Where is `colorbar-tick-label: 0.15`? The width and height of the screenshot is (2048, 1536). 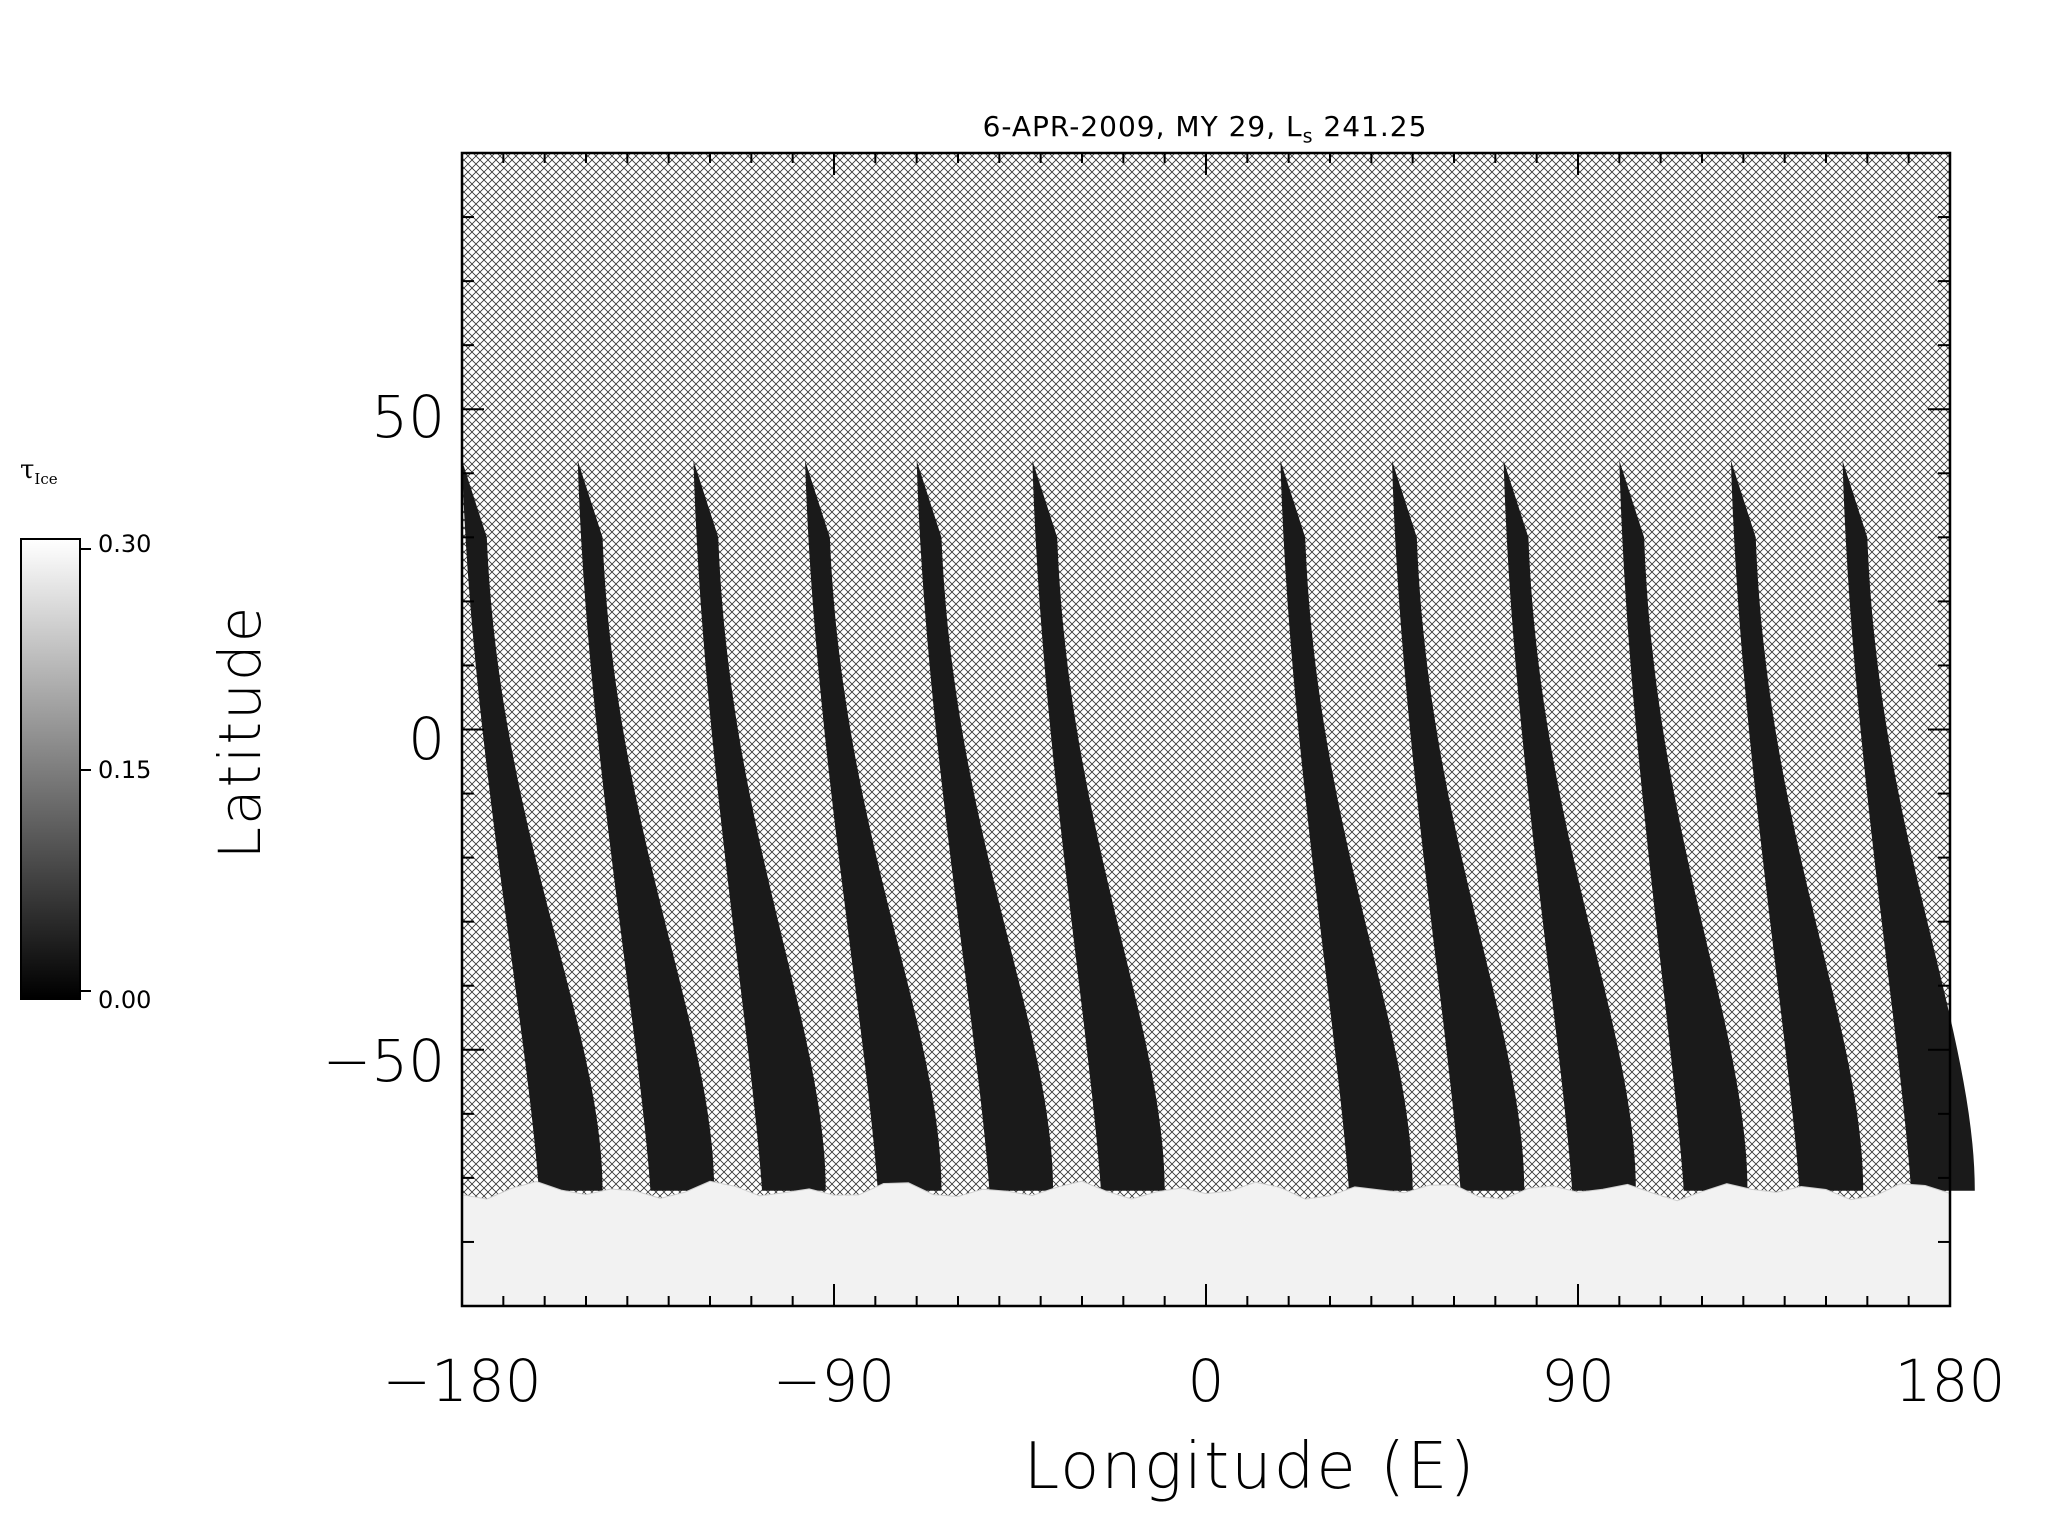
colorbar-tick-label: 0.15 is located at coordinates (125, 770).